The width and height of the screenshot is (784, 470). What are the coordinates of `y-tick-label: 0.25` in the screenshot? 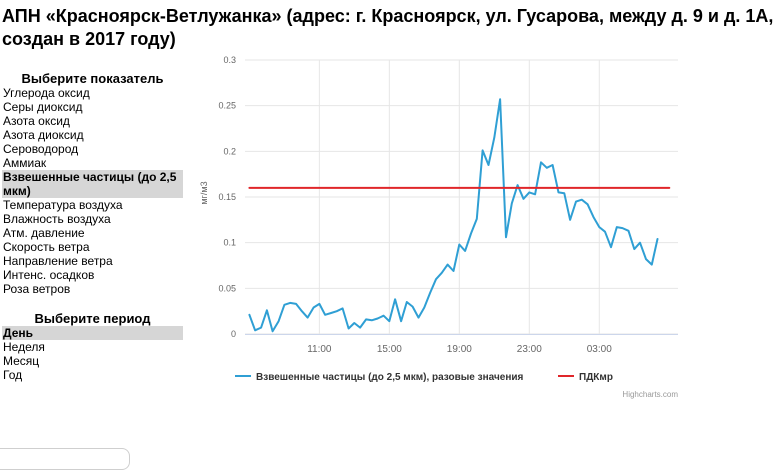 It's located at (227, 106).